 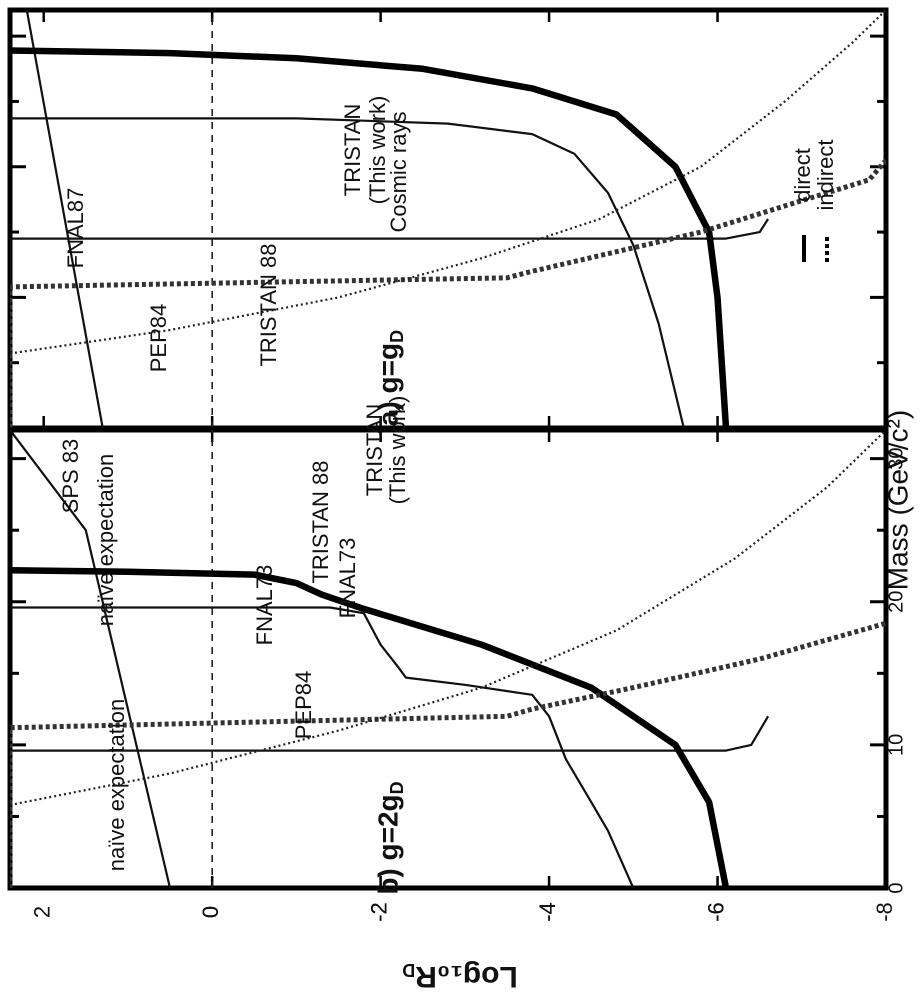 I want to click on panel-label: b) g=2gD, so click(x=389, y=837).